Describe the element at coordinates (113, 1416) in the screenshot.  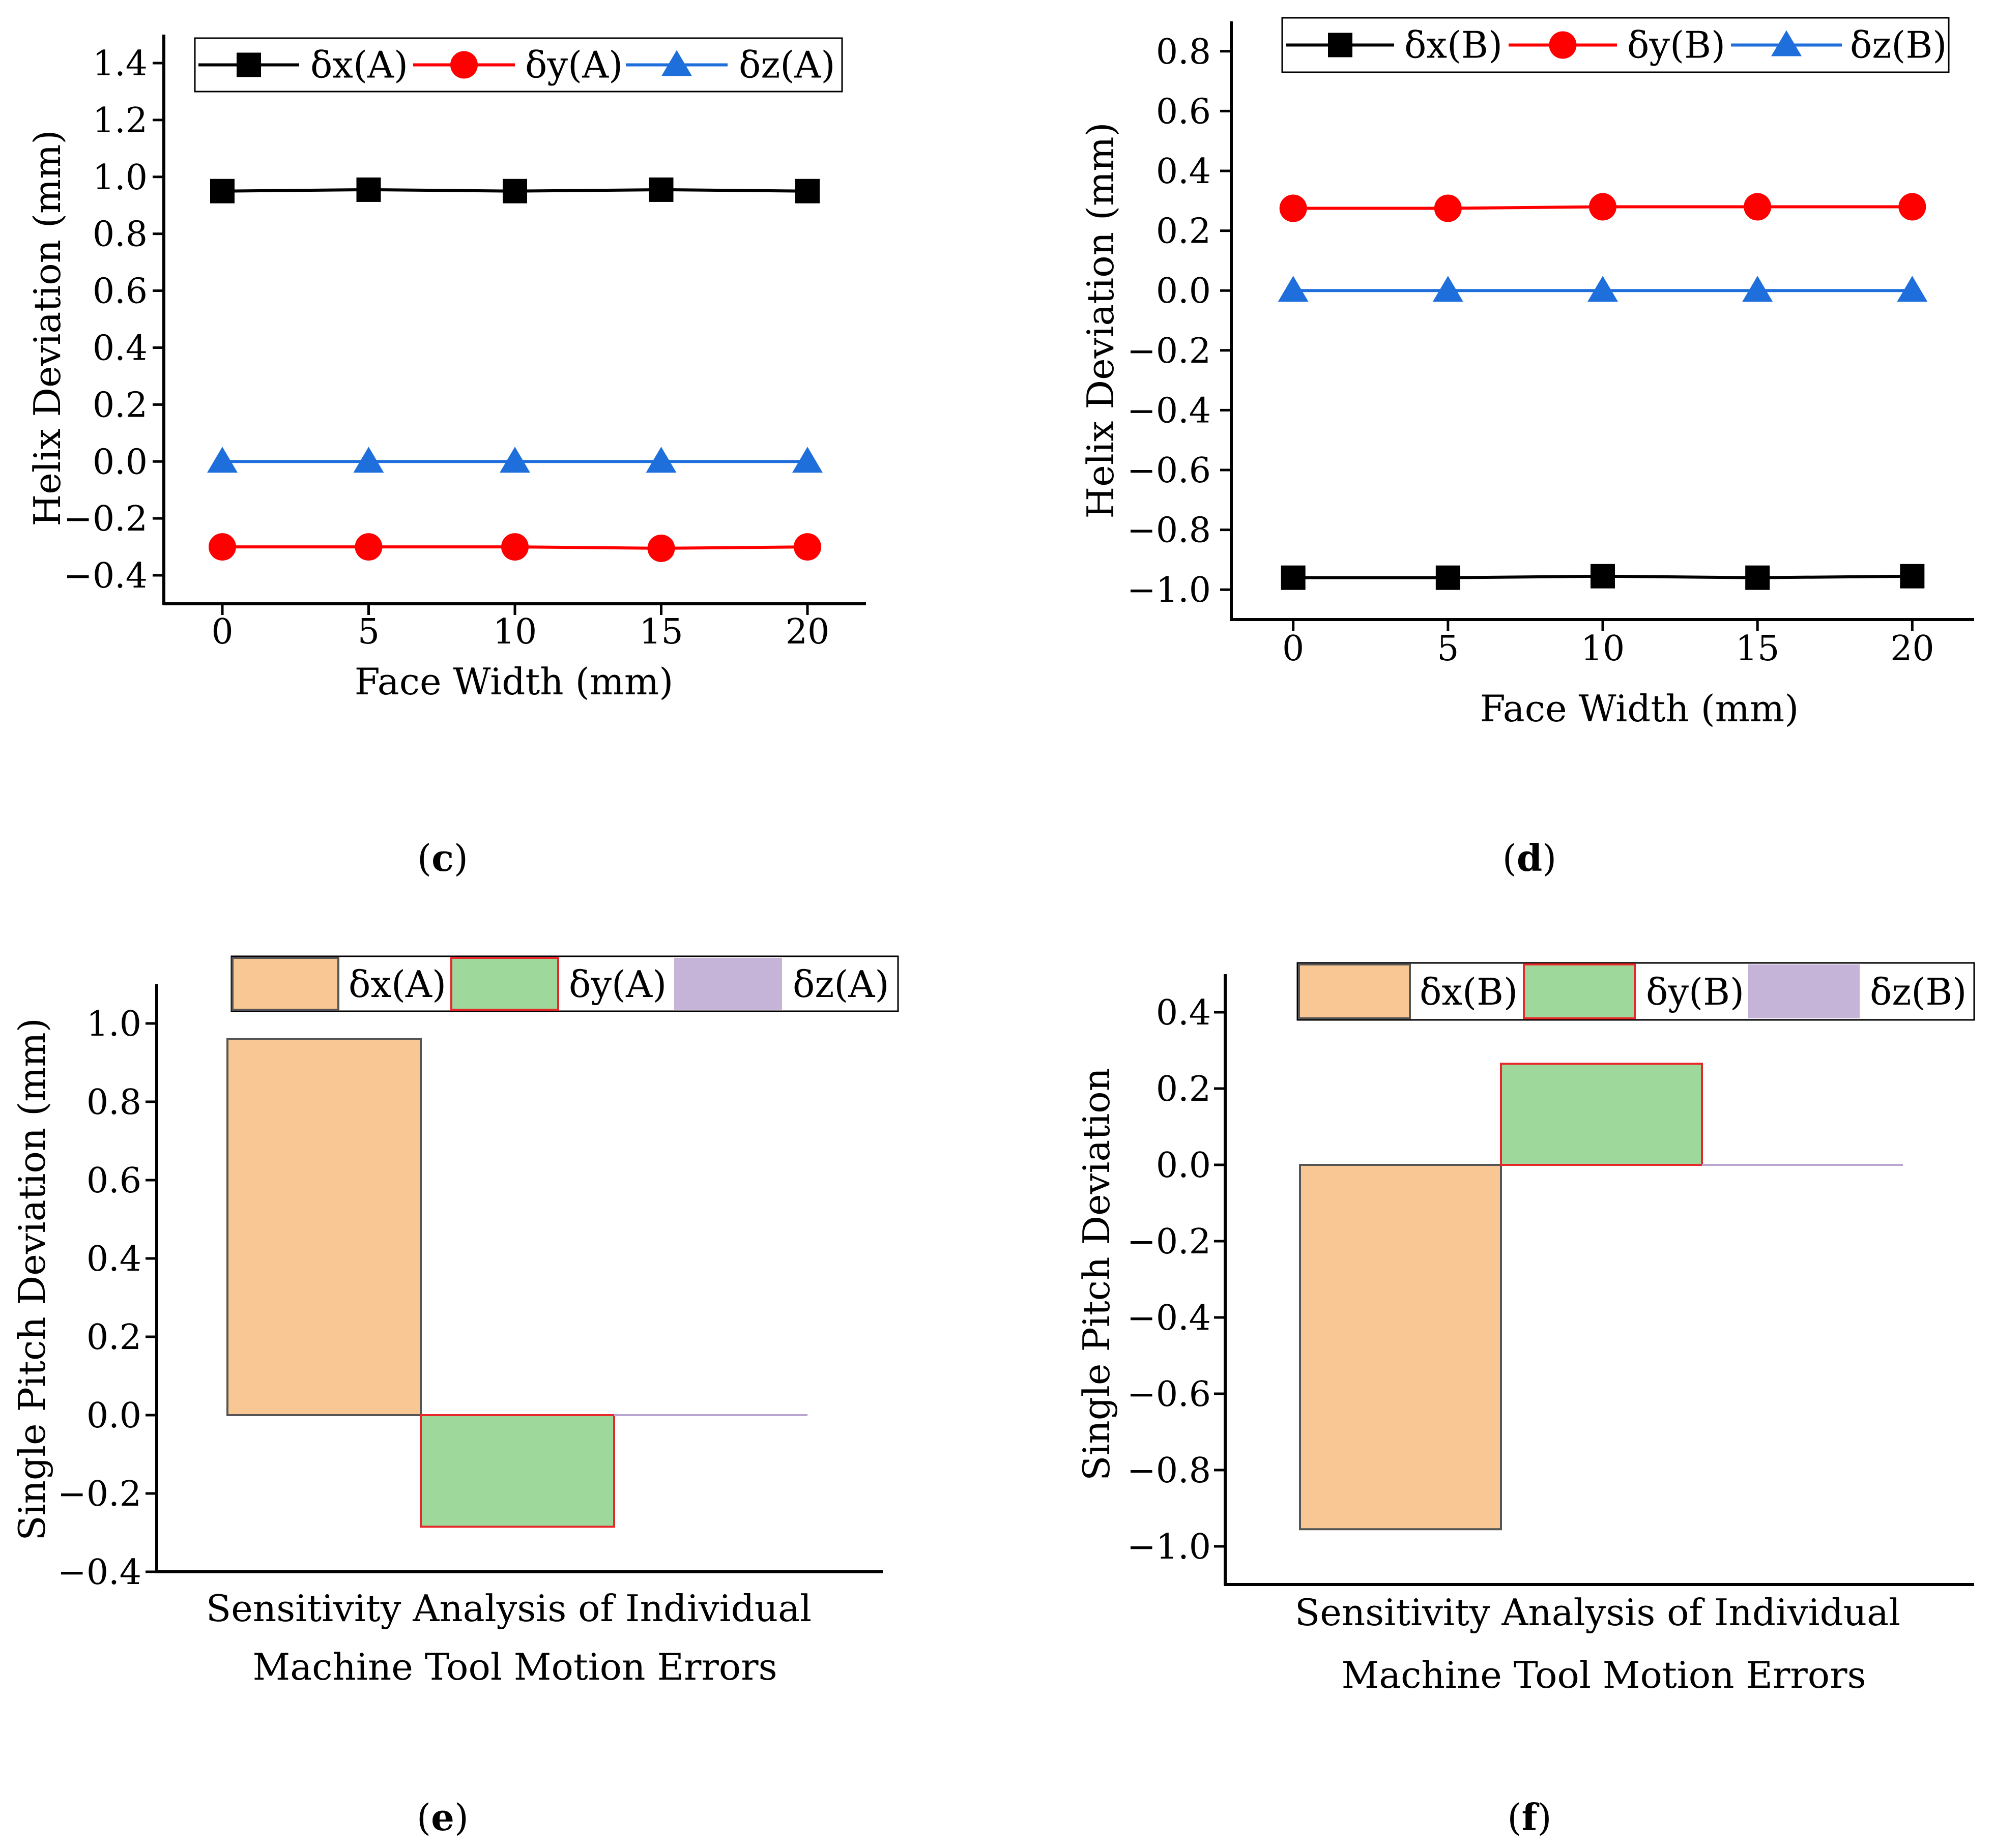
I see `panel-e-y-tick-label: 0.0` at that location.